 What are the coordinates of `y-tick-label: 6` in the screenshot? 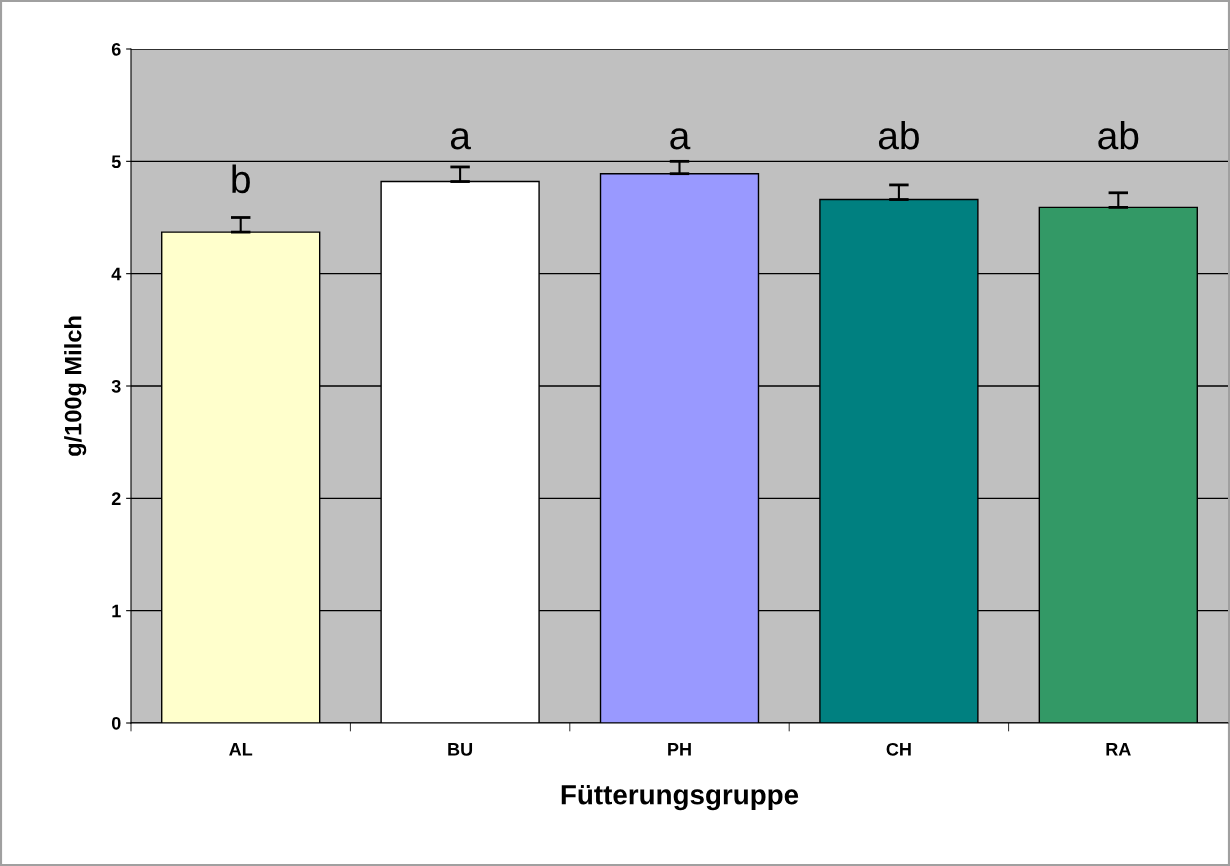 It's located at (116, 49).